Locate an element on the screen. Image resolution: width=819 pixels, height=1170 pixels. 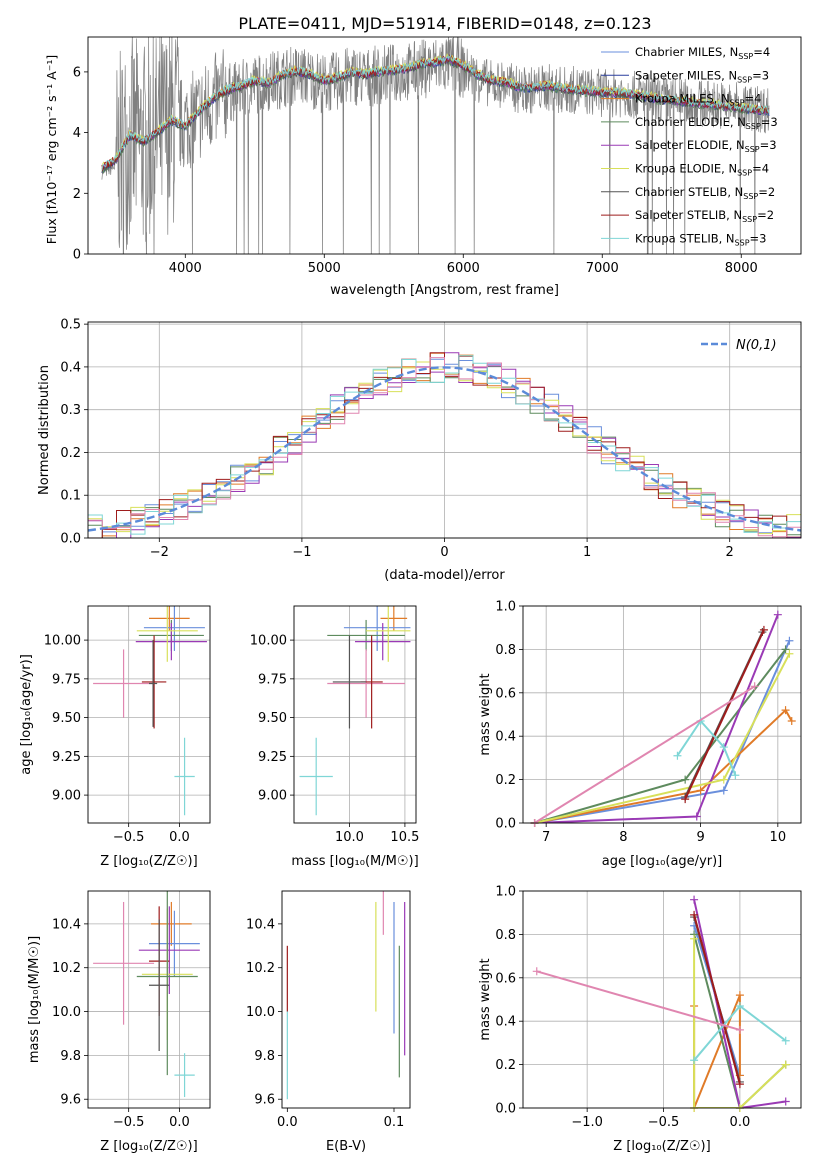
x-axis-label: mass [log₁₀(M/M☉)] is located at coordinates (354, 861).